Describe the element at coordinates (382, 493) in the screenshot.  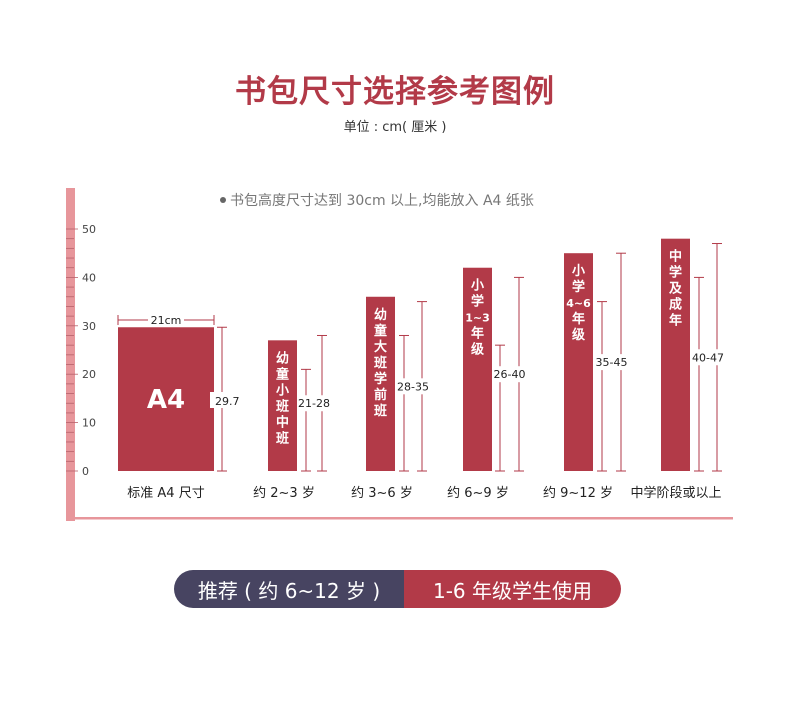
I see `x-category-label: 约 3~6 岁` at that location.